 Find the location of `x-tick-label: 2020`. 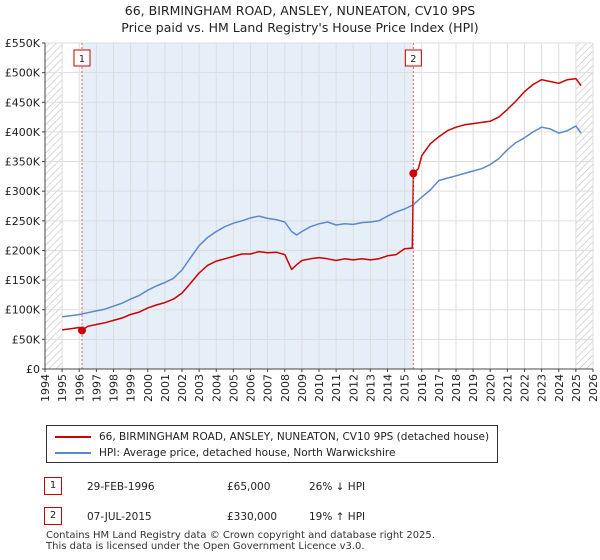

x-tick-label: 2020 is located at coordinates (490, 388).